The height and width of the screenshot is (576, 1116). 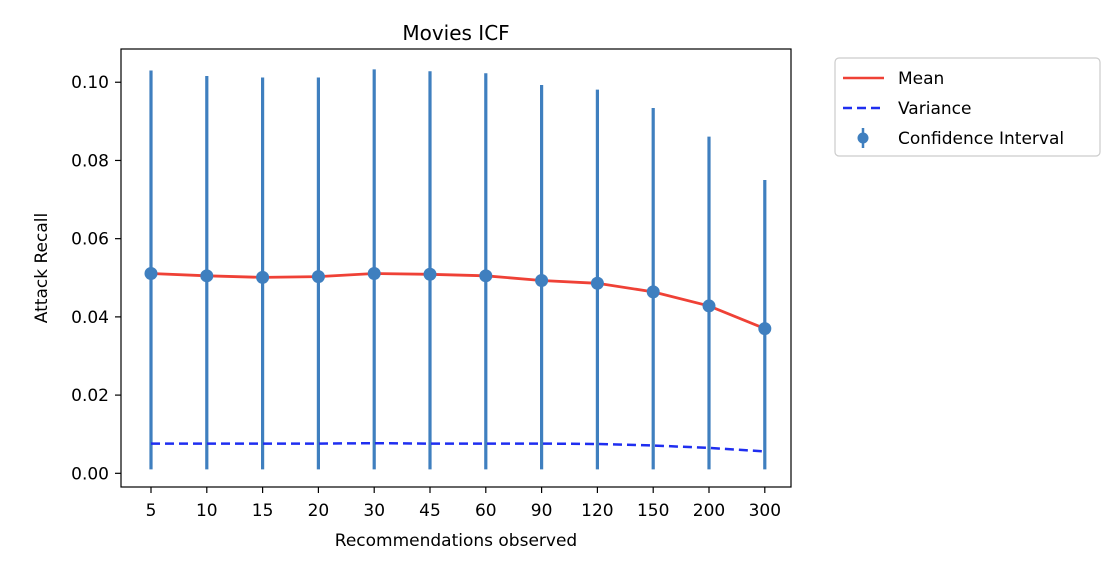 I want to click on x-tick-label: 150, so click(x=653, y=511).